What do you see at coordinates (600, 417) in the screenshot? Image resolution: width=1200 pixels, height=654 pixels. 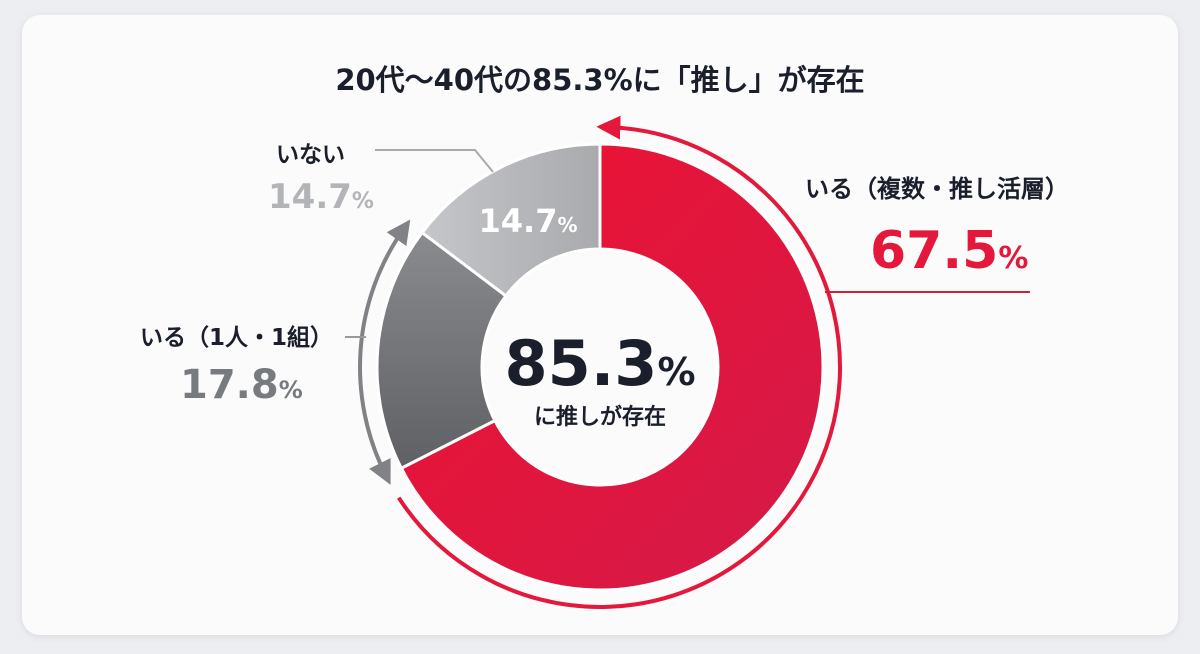 I see `center-caption: に推しが存在` at bounding box center [600, 417].